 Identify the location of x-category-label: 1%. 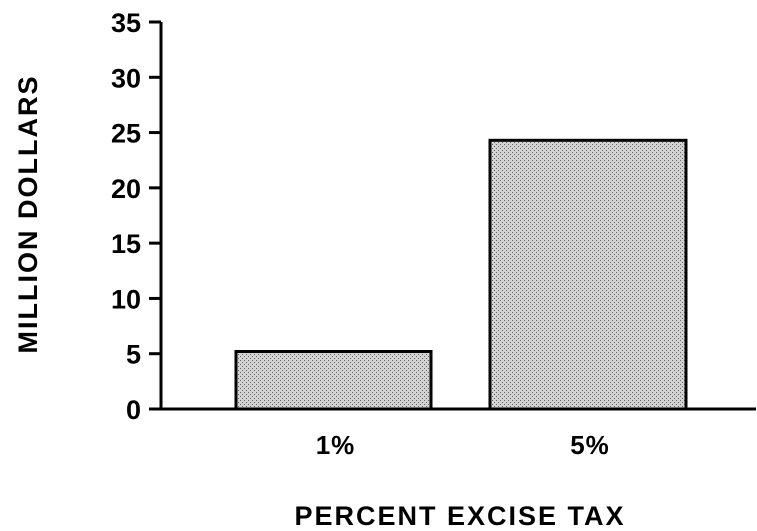
(336, 445).